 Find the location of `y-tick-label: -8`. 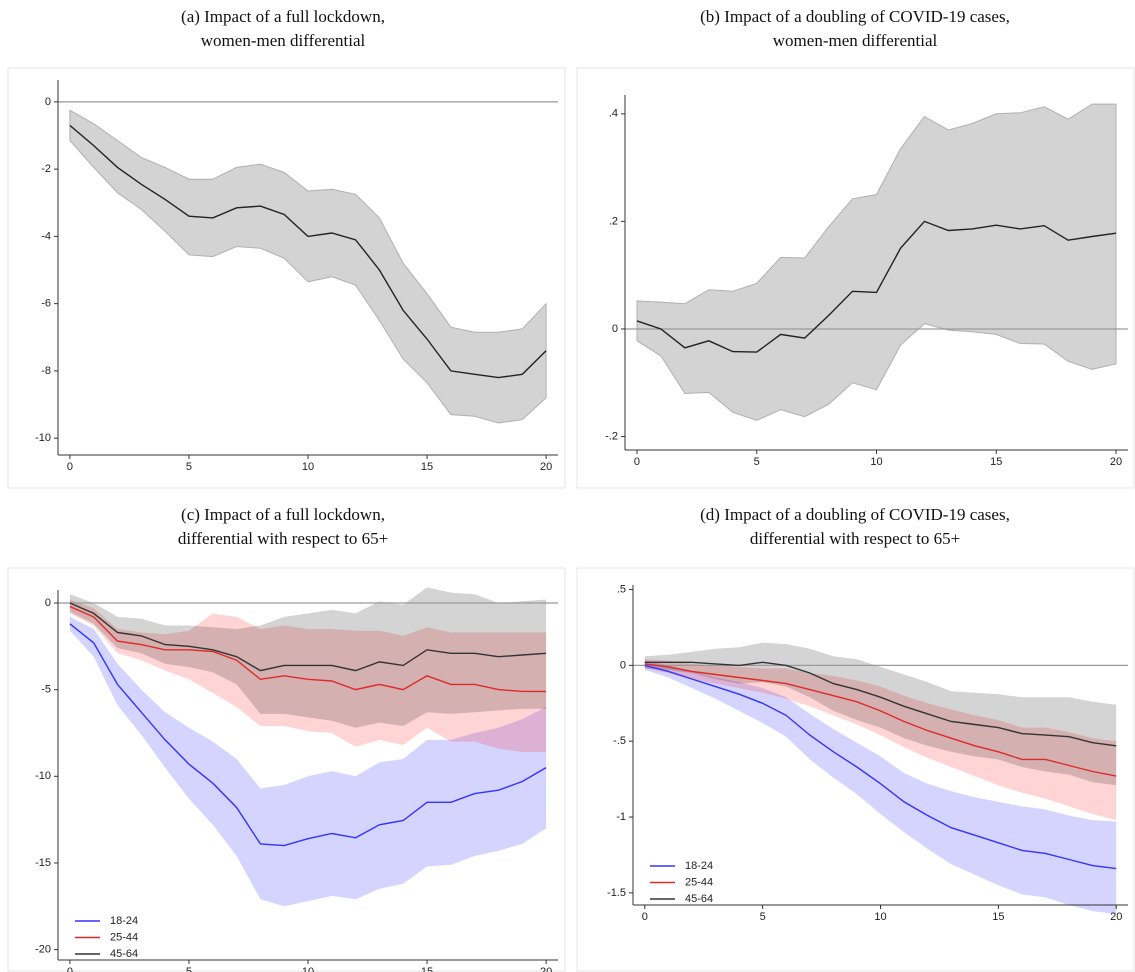

y-tick-label: -8 is located at coordinates (46, 371).